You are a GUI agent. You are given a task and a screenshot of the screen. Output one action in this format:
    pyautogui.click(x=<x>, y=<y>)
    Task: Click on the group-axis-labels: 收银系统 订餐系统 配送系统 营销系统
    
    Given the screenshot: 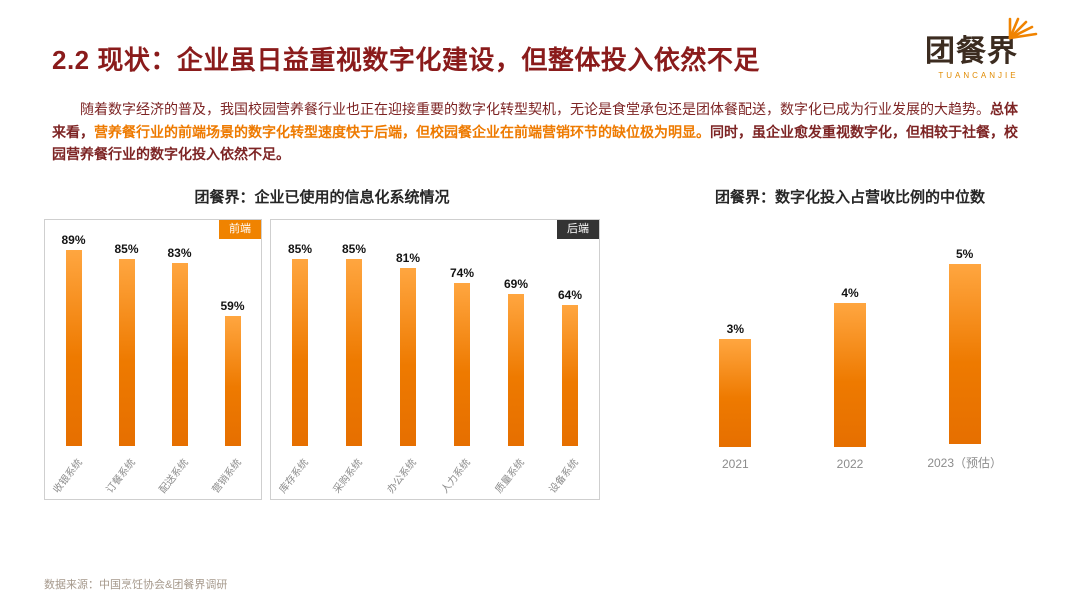 What is the action you would take?
    pyautogui.click(x=153, y=473)
    